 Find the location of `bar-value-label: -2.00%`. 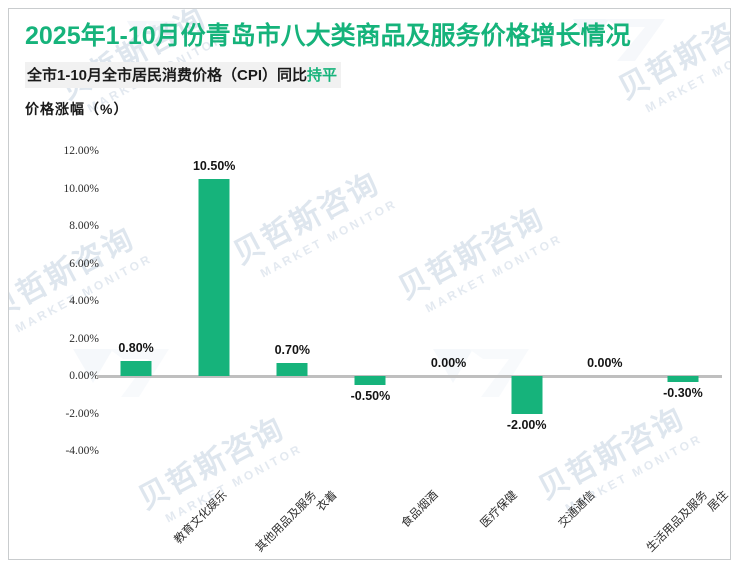

bar-value-label: -2.00% is located at coordinates (526, 424).